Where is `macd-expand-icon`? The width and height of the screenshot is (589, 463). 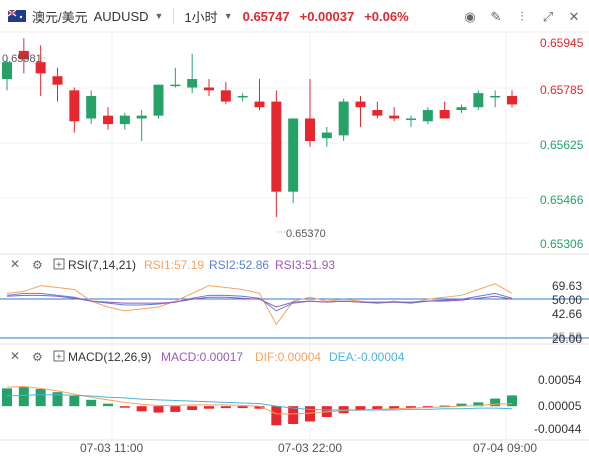 macd-expand-icon is located at coordinates (59, 356).